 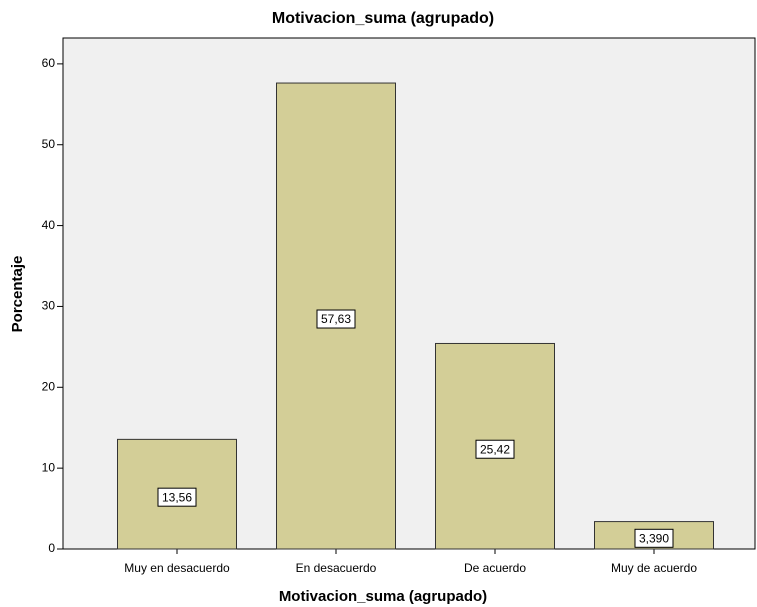 What do you see at coordinates (49, 467) in the screenshot?
I see `y-tick-label: 10` at bounding box center [49, 467].